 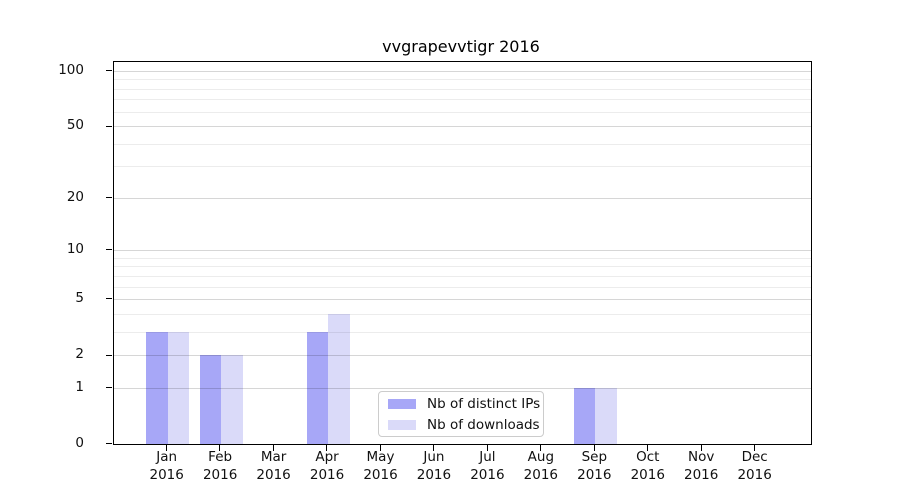 What do you see at coordinates (79, 443) in the screenshot?
I see `y-tick-label-0: 0` at bounding box center [79, 443].